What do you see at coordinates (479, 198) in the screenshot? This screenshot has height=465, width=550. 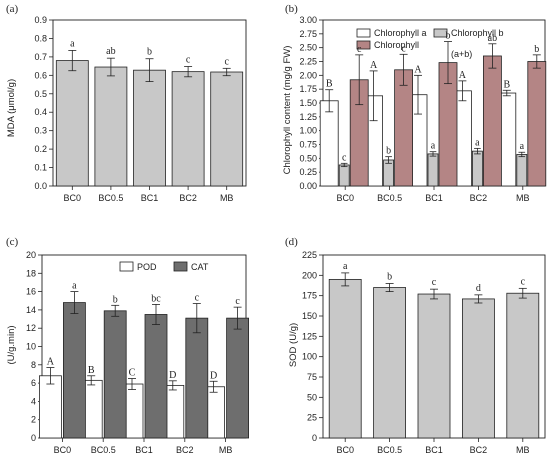 I see `panel-2-xtick-label: BC2` at bounding box center [479, 198].